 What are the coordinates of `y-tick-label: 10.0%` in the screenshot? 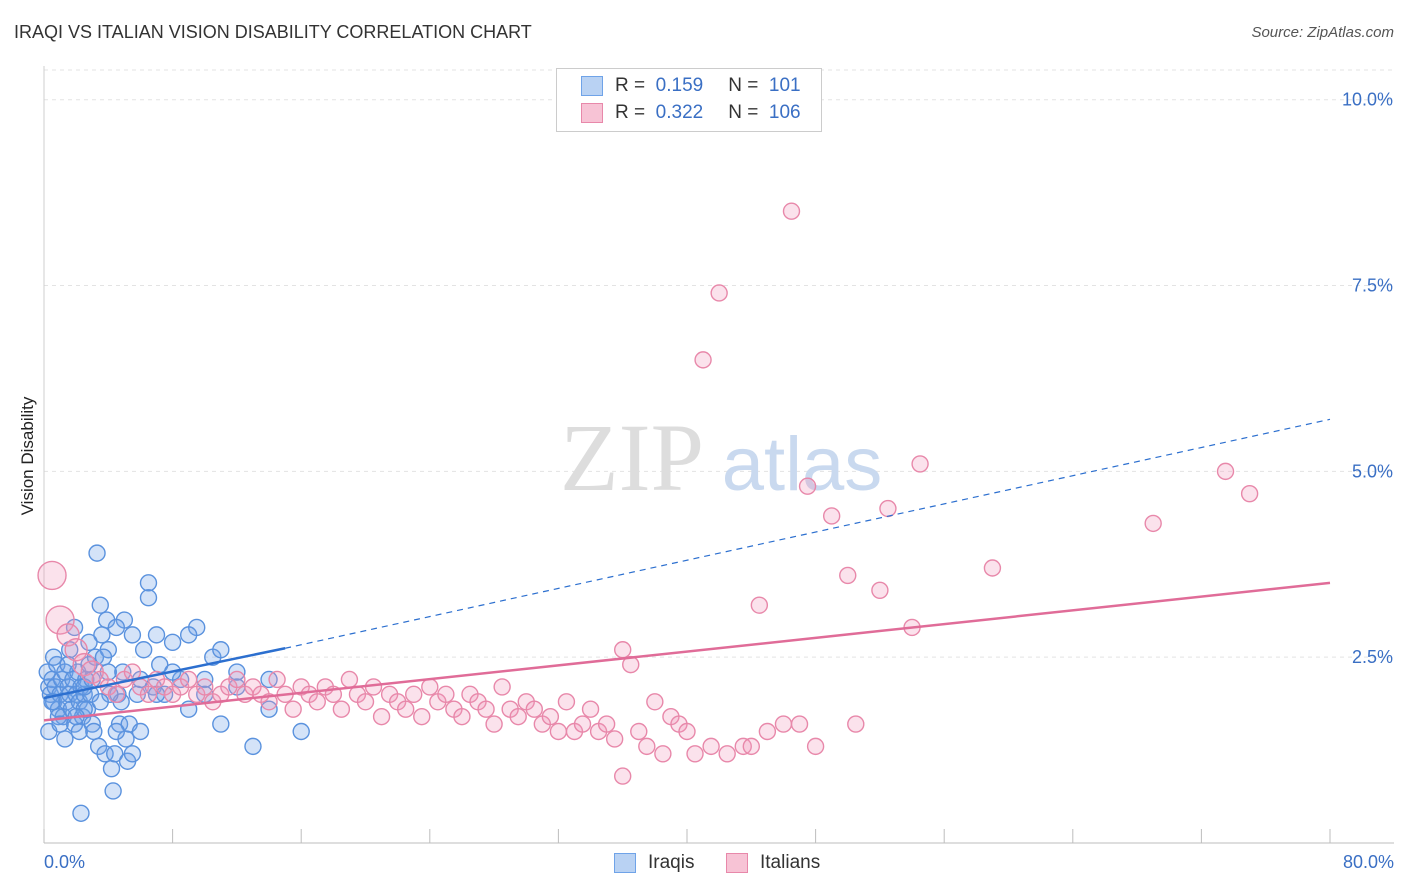 It's located at (1367, 100).